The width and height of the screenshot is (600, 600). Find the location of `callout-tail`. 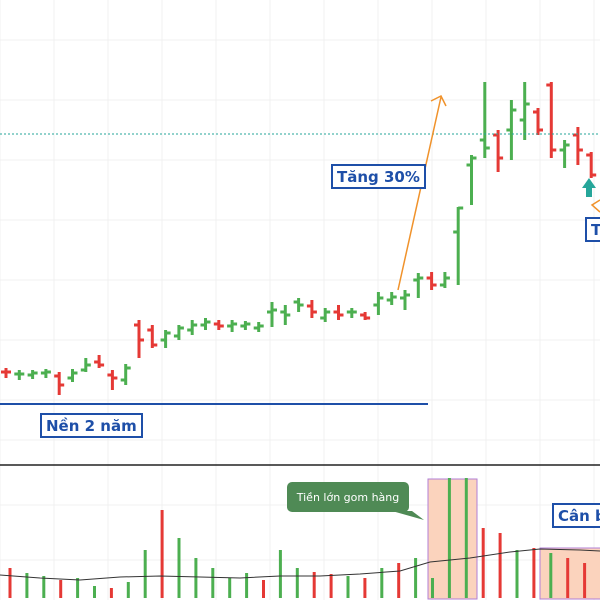

callout-tail is located at coordinates (408, 515).